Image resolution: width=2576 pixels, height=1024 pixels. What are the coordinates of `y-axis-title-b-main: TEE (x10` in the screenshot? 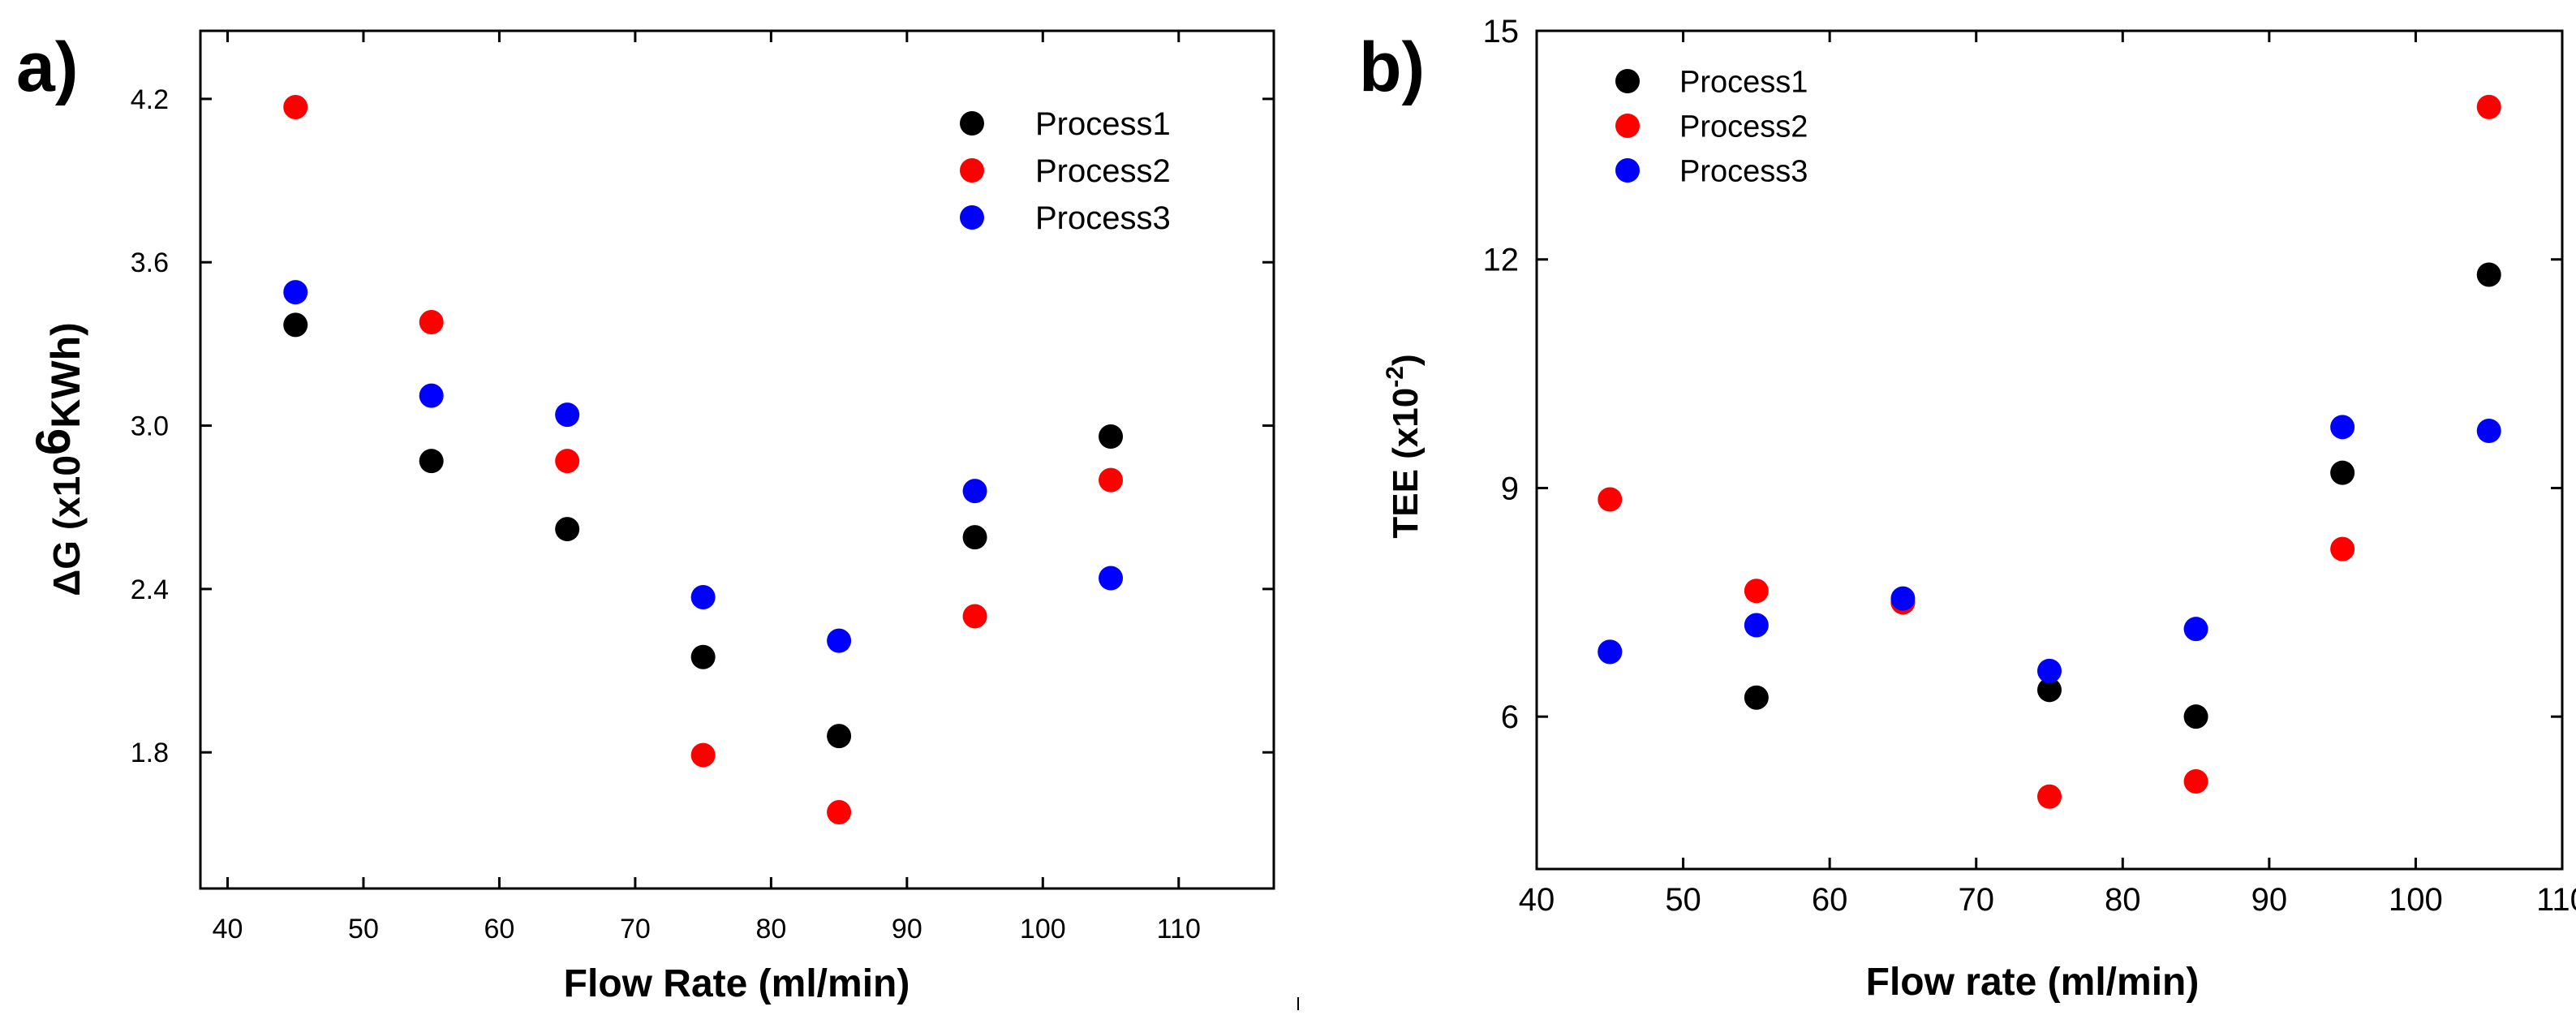 It's located at (1406, 463).